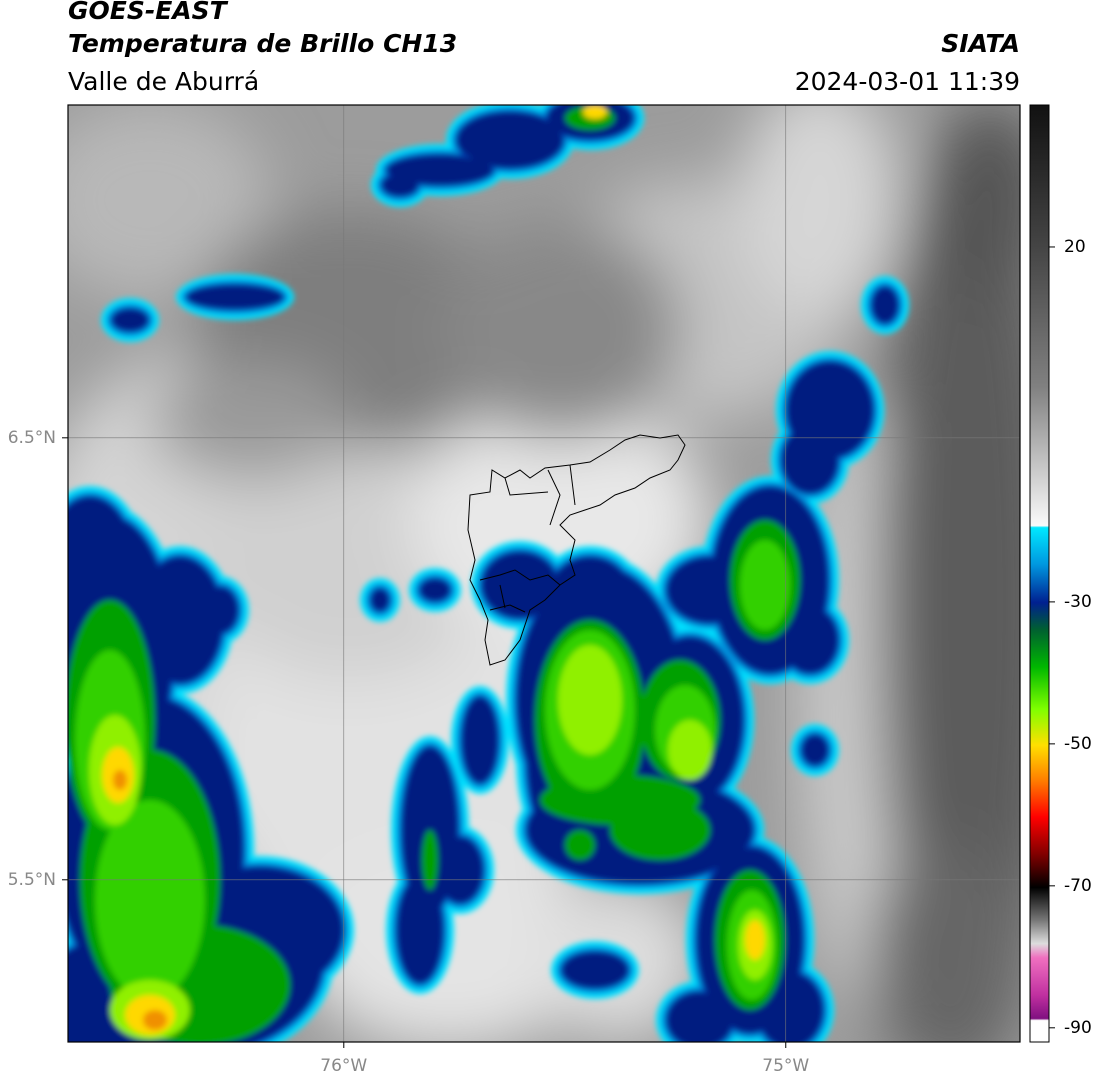 Image resolution: width=1094 pixels, height=1078 pixels. Describe the element at coordinates (980, 43) in the screenshot. I see `source: SIATA` at that location.